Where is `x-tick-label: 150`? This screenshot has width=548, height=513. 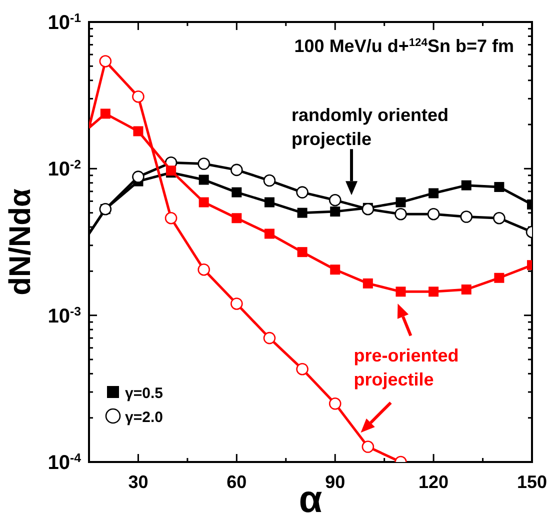
x-tick-label: 150 is located at coordinates (532, 482).